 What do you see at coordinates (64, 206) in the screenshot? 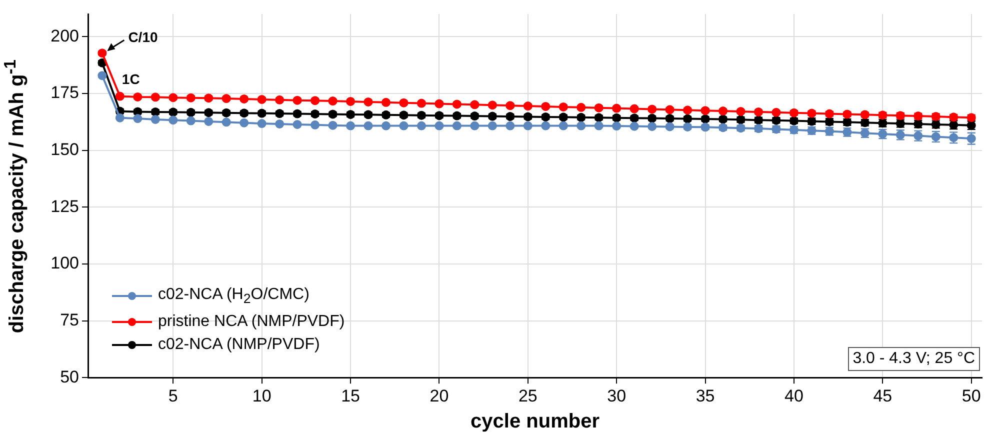
I see `y-tick-label: 125` at bounding box center [64, 206].